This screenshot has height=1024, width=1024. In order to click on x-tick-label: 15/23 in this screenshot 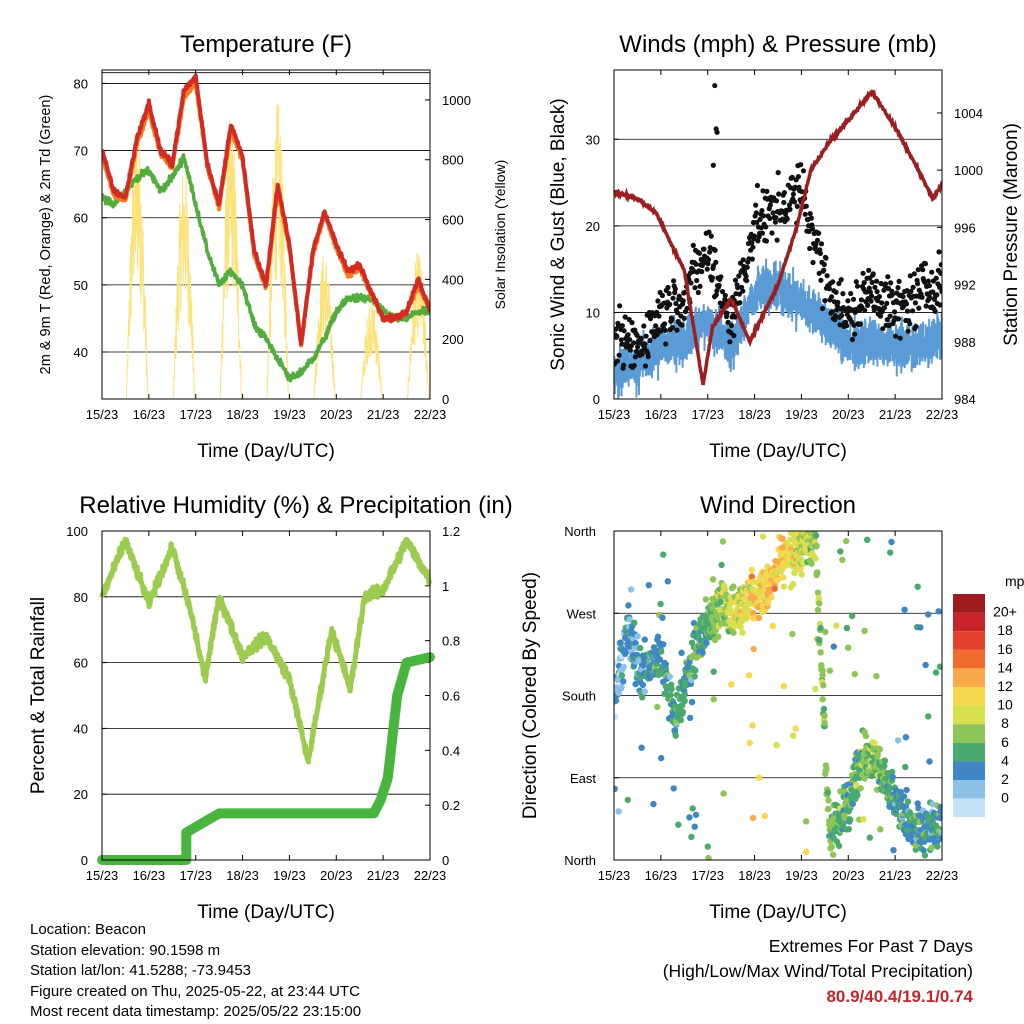, I will do `click(614, 875)`.